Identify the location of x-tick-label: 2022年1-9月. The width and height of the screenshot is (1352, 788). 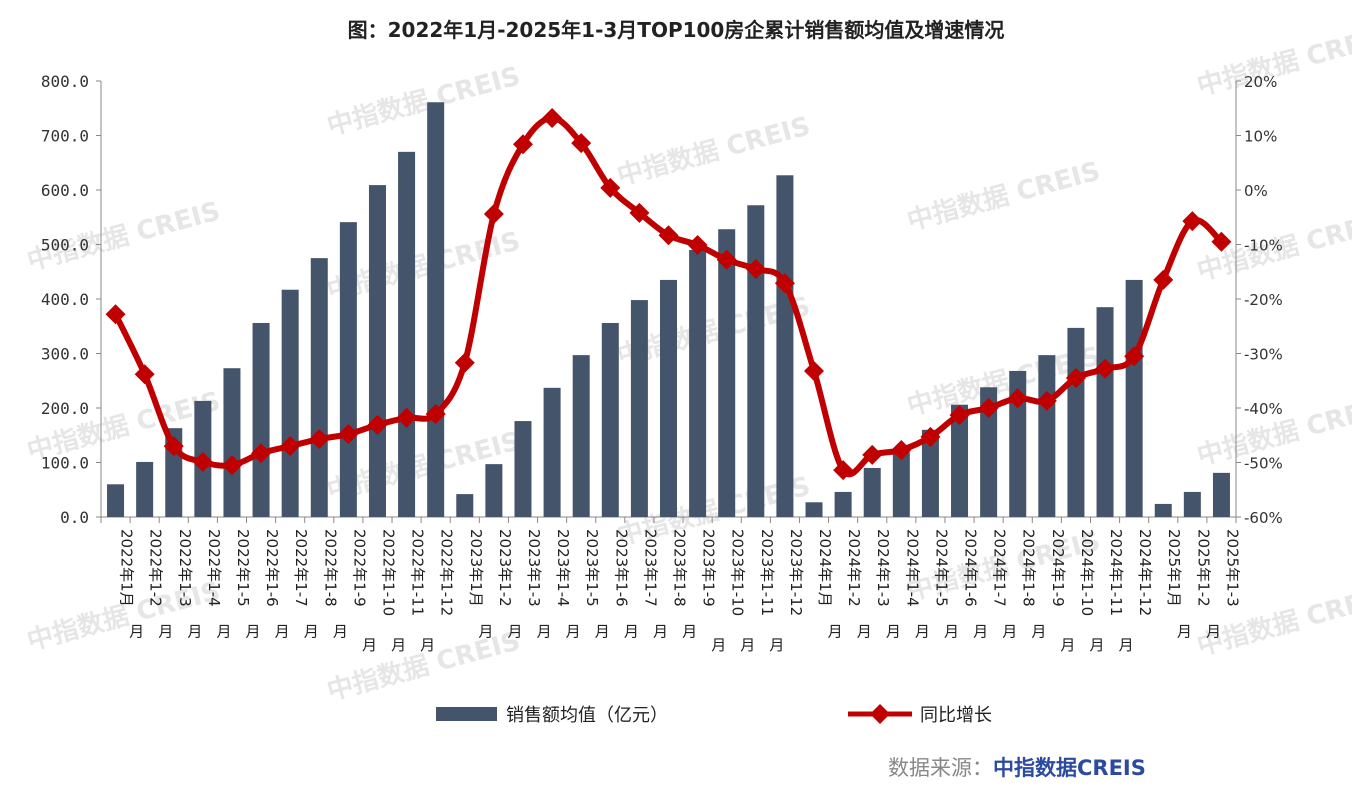
(351, 585).